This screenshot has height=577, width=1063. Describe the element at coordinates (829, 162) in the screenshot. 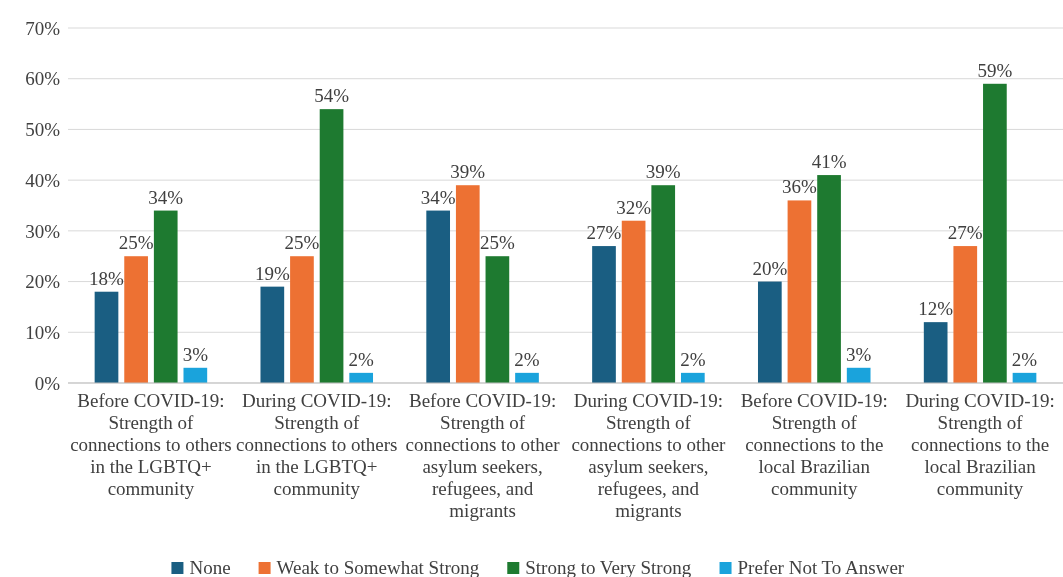

I see `data-label: 41%` at that location.